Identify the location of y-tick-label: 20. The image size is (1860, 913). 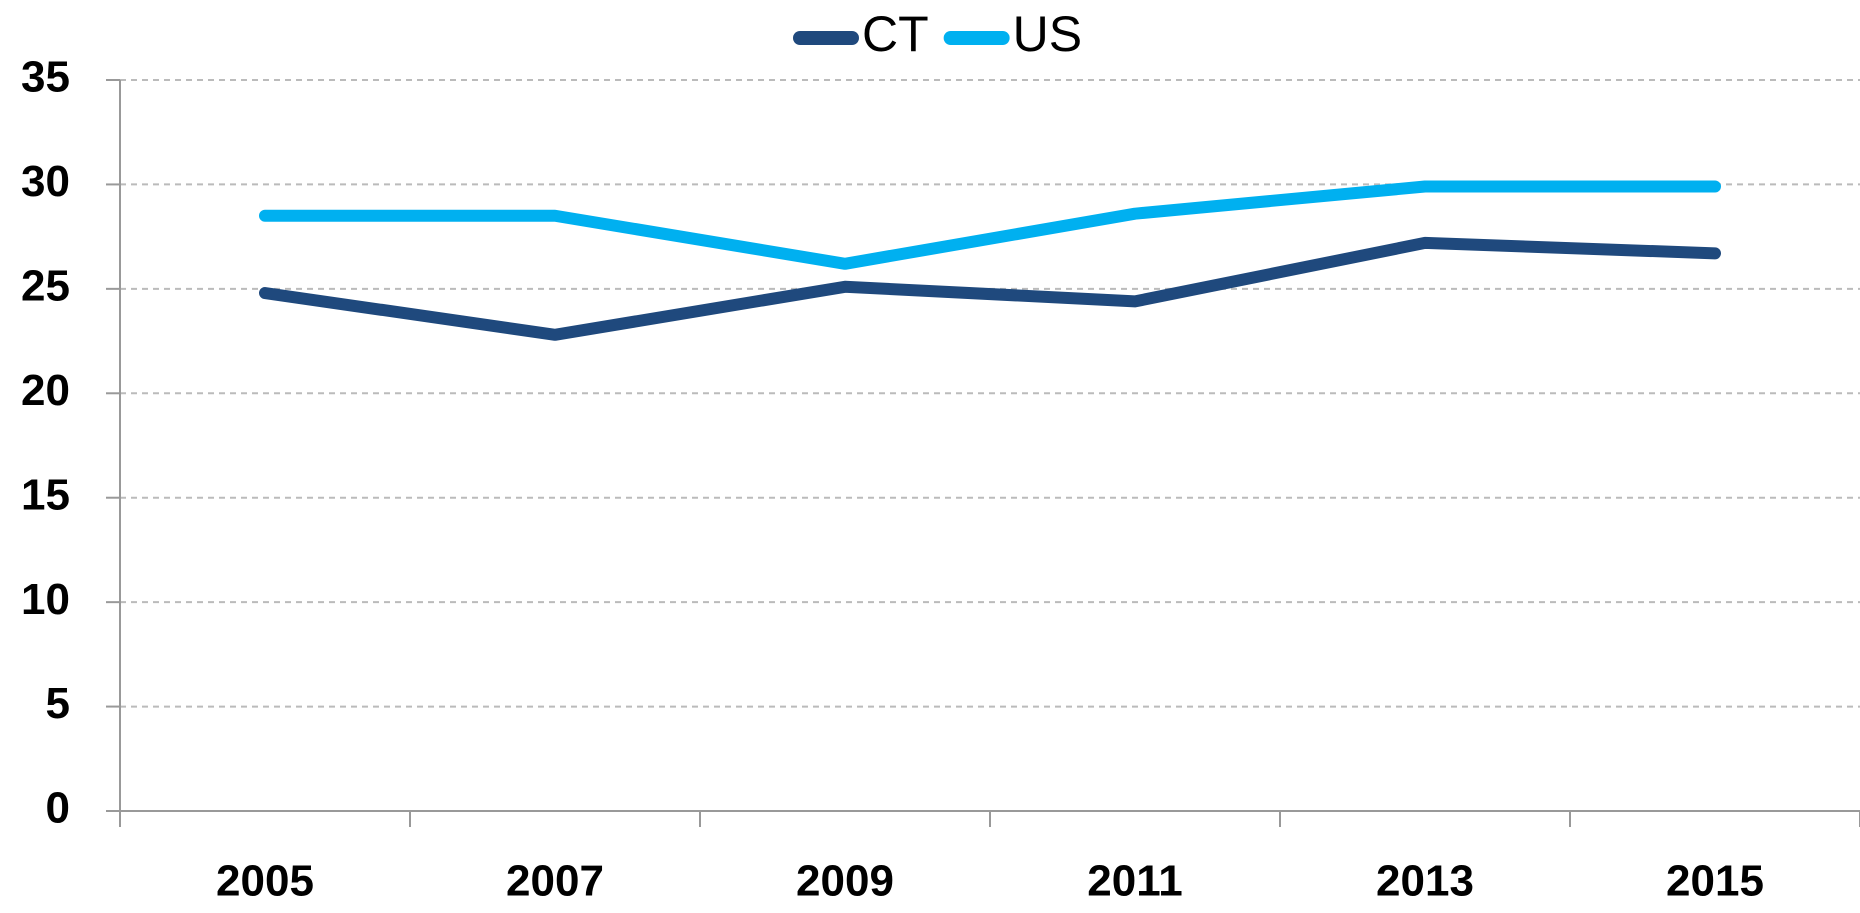
(45, 390).